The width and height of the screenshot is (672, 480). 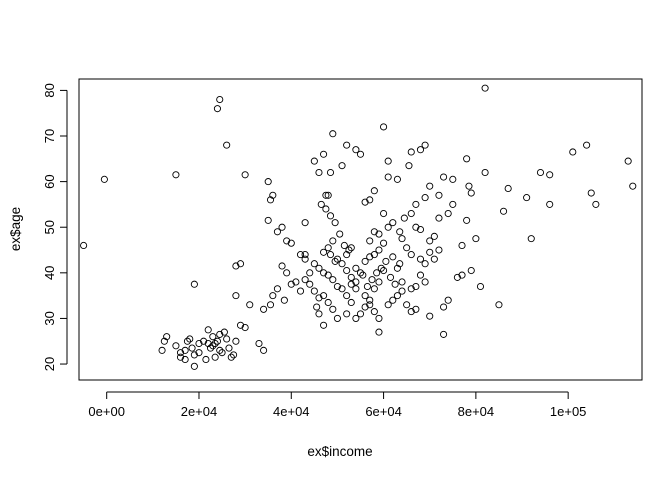 I want to click on x-axis: 0e+00 2e+04 4e+04 6e+04 8e+04 1e+05, so click(x=337, y=405).